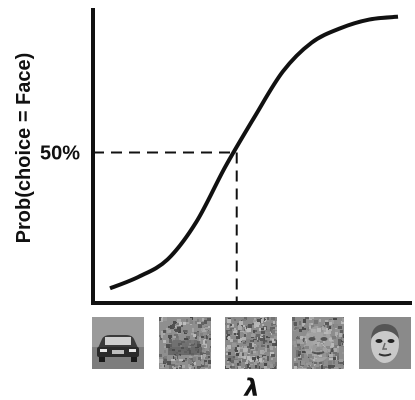 The width and height of the screenshot is (415, 400). I want to click on noise-image, so click(251, 343).